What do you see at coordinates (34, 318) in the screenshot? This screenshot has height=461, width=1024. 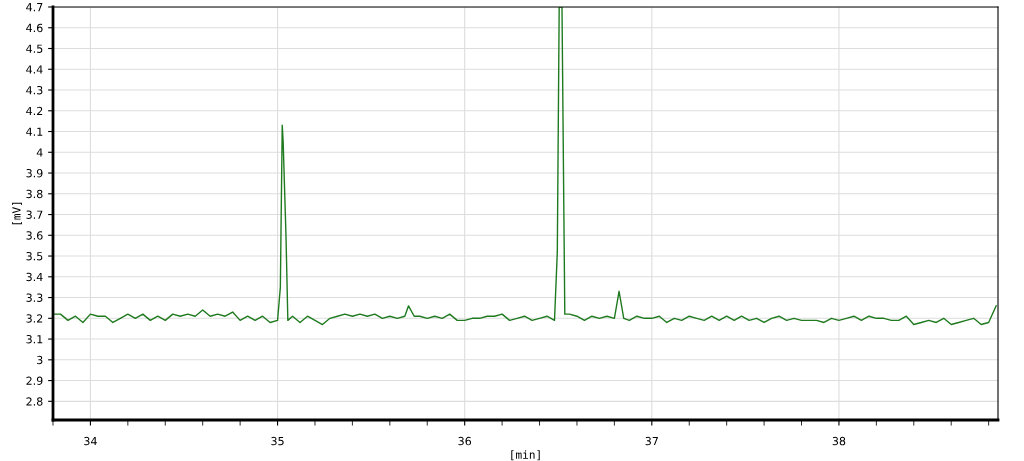 I see `y-tick-label: 3.2` at bounding box center [34, 318].